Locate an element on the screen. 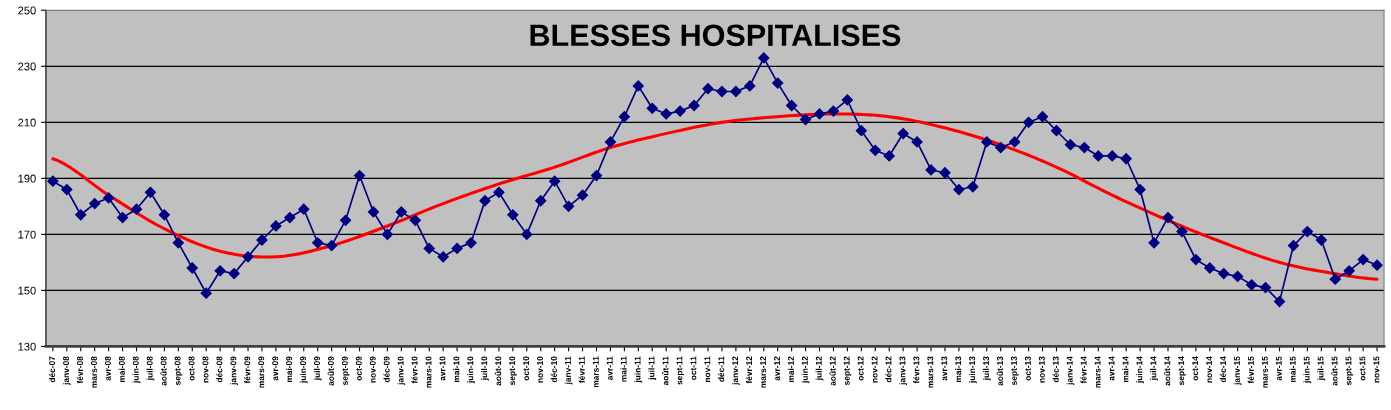  x-tick-label: déc-11 is located at coordinates (721, 369).